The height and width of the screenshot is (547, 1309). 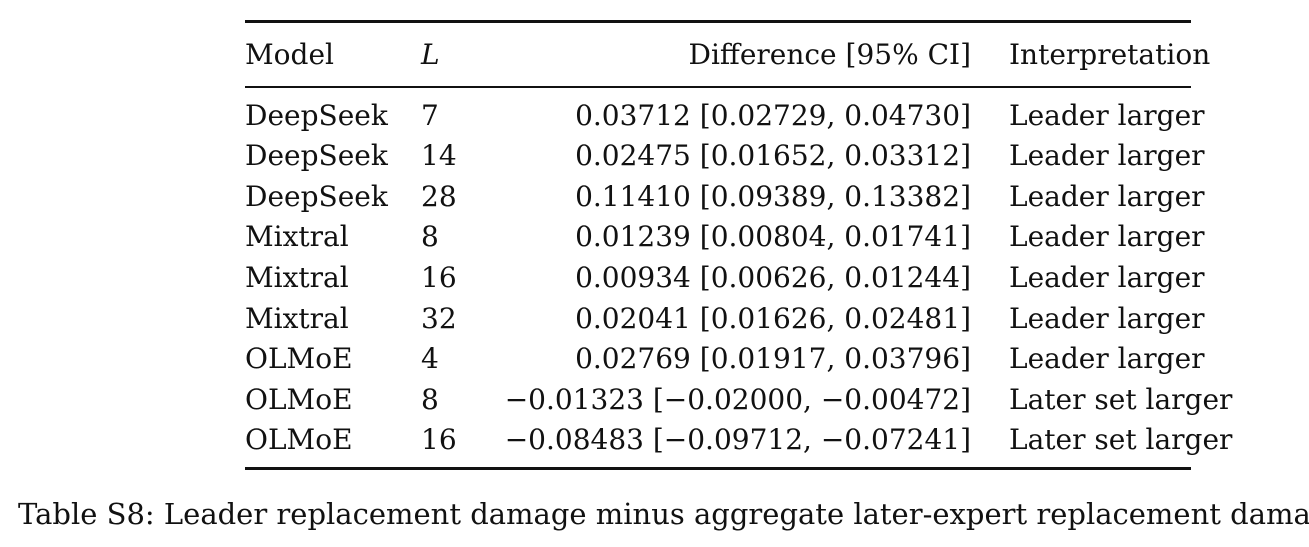 I want to click on cell-difference: −0.01323 [−0.02000, −0.00472], so click(x=737, y=399).